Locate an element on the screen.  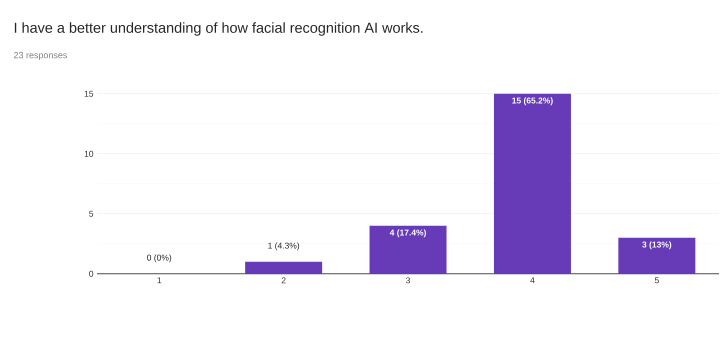
data-label: 4 (17.4%) is located at coordinates (408, 233).